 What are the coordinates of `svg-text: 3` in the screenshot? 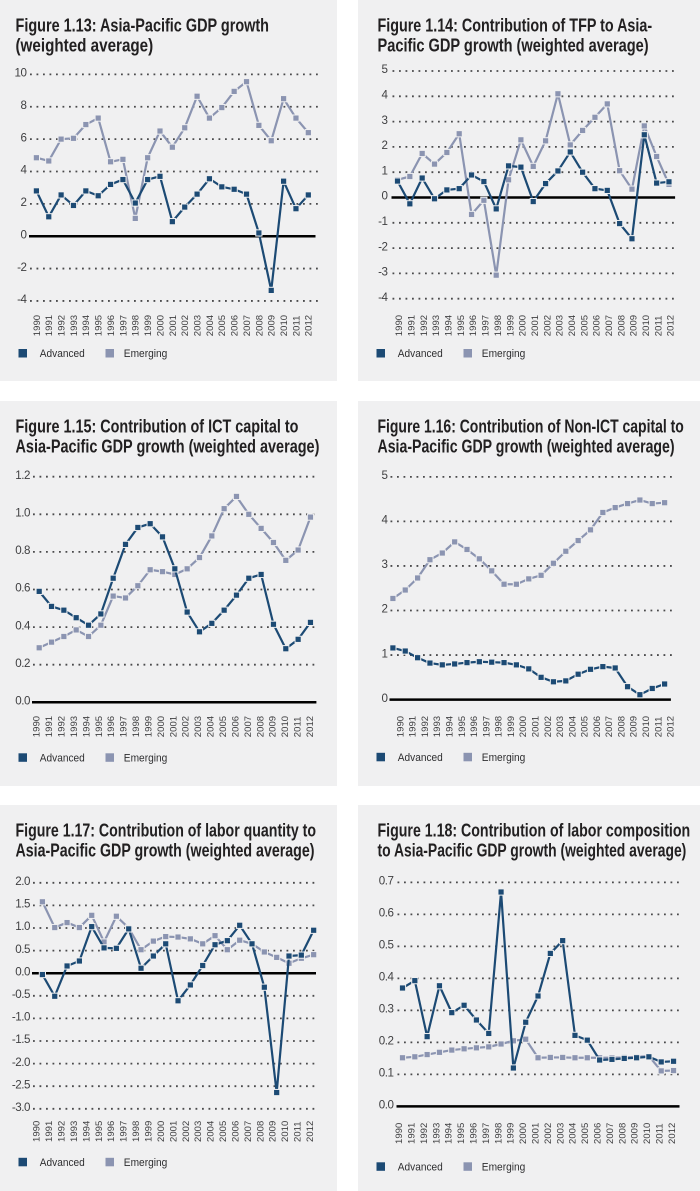 It's located at (384, 120).